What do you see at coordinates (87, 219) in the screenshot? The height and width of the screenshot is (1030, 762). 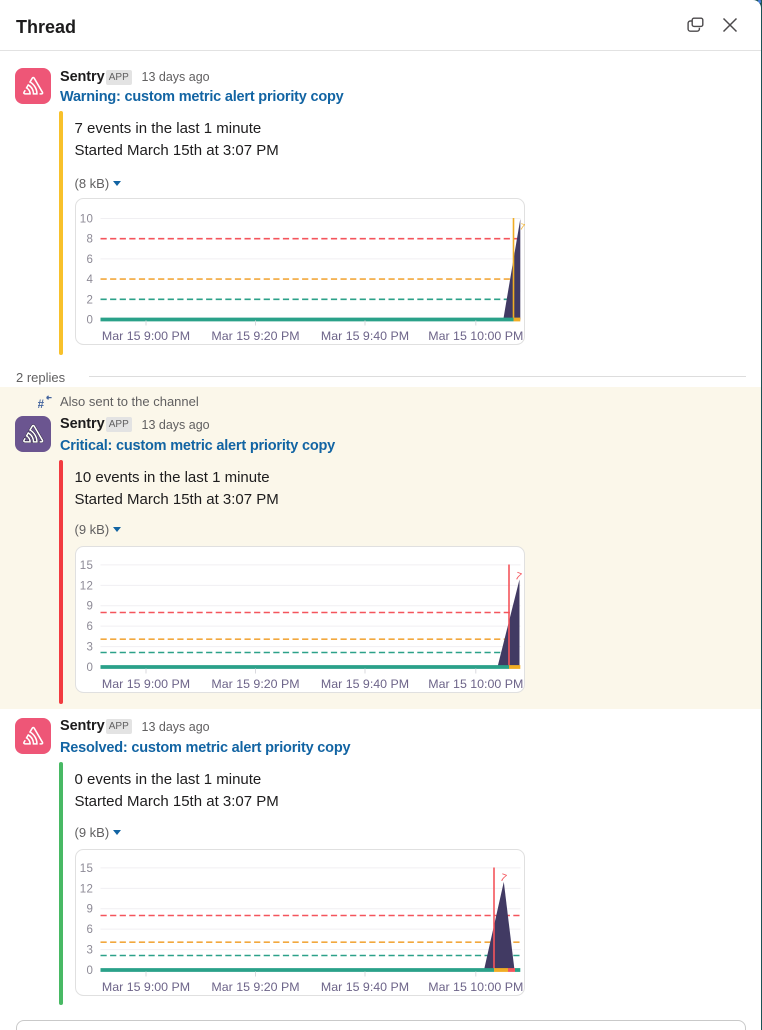 I see `svg-text: 10` at bounding box center [87, 219].